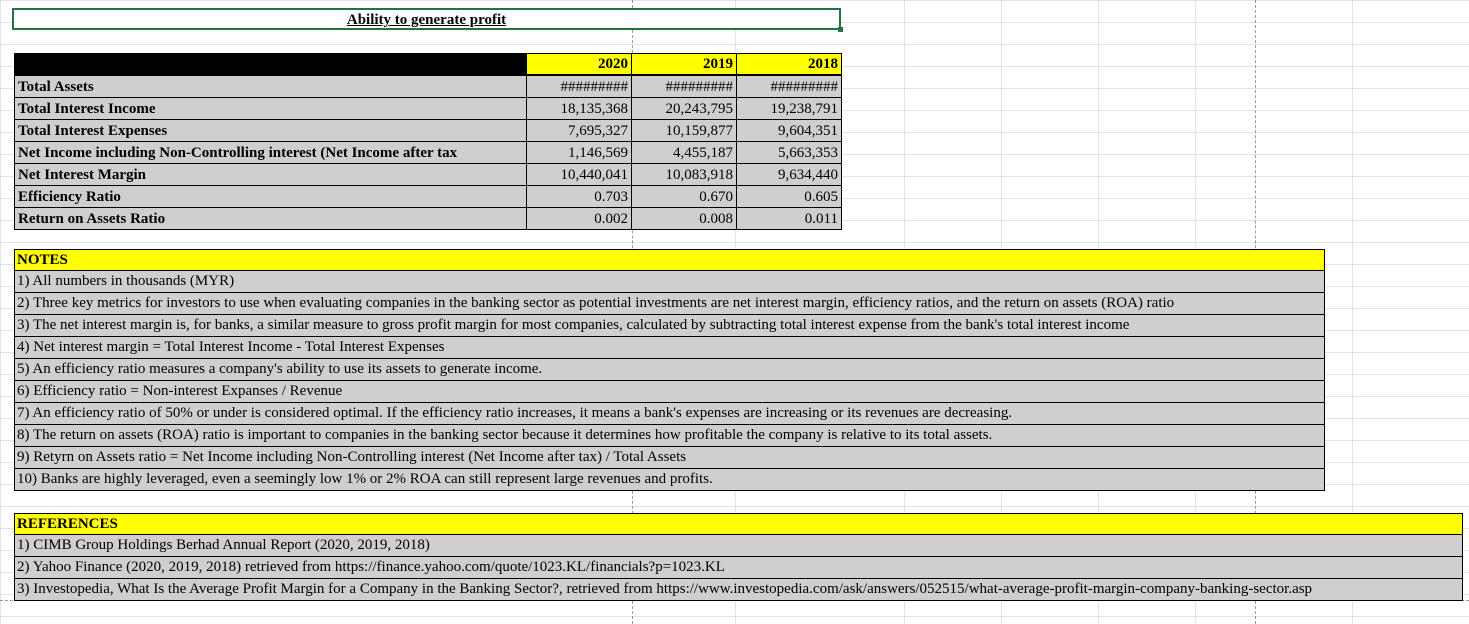 The image size is (1469, 624). What do you see at coordinates (669, 282) in the screenshot?
I see `note-item: 1) All numbers in thousands (MYR)` at bounding box center [669, 282].